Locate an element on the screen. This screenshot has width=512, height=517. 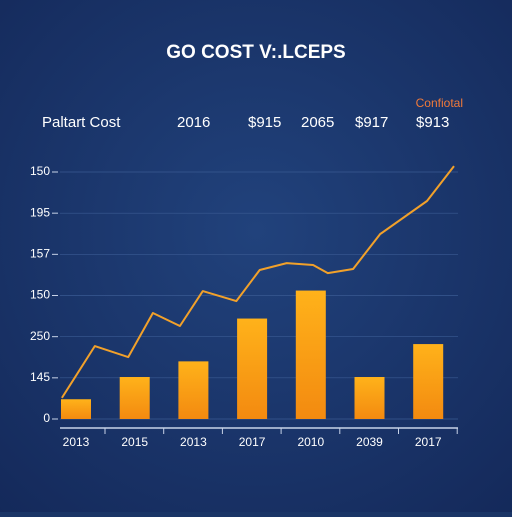
y-tick-label: 145 is located at coordinates (40, 377).